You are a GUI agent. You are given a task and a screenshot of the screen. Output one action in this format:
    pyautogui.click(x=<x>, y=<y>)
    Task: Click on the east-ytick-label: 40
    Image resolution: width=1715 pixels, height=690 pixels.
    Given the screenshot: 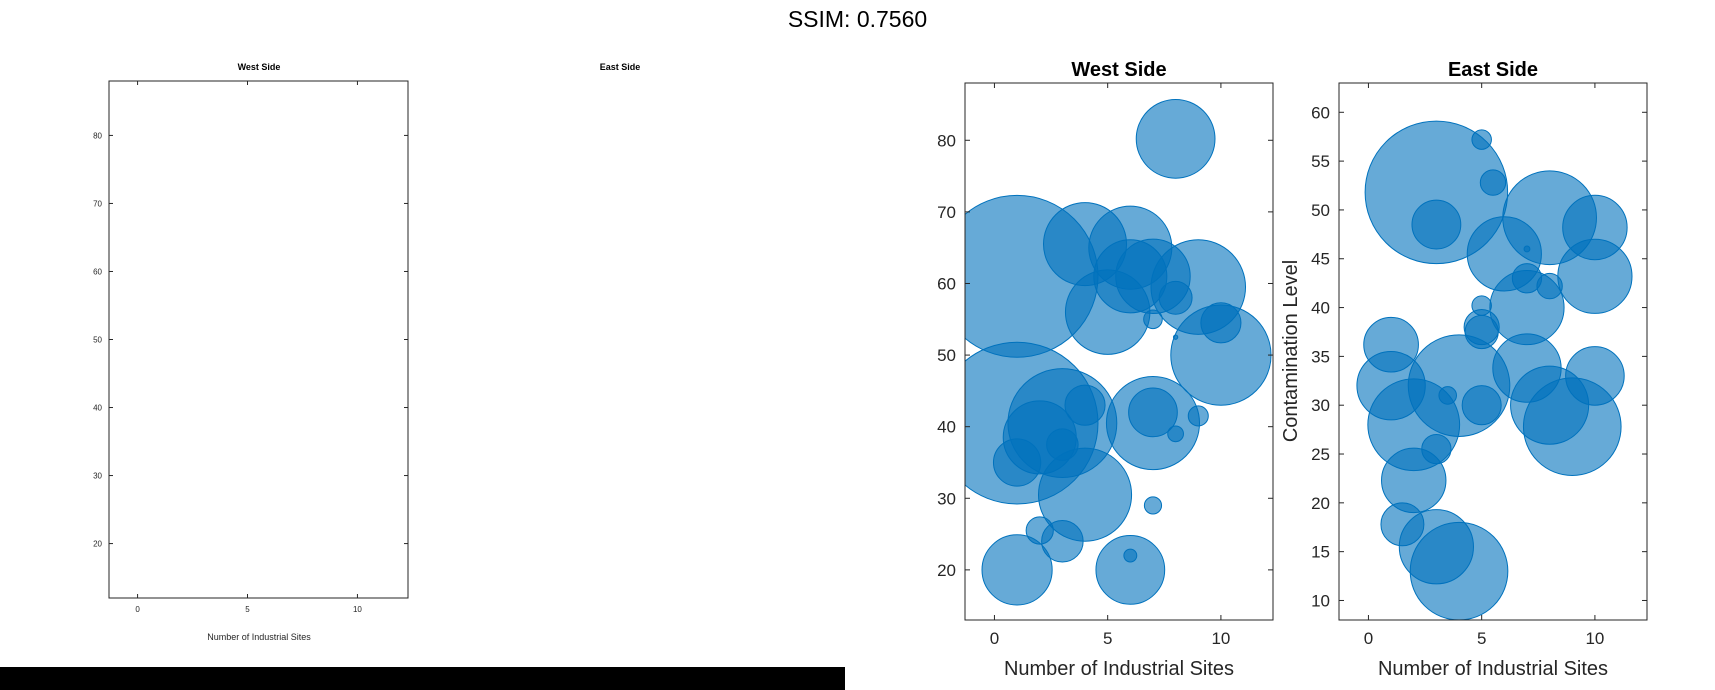 What is the action you would take?
    pyautogui.click(x=1320, y=308)
    